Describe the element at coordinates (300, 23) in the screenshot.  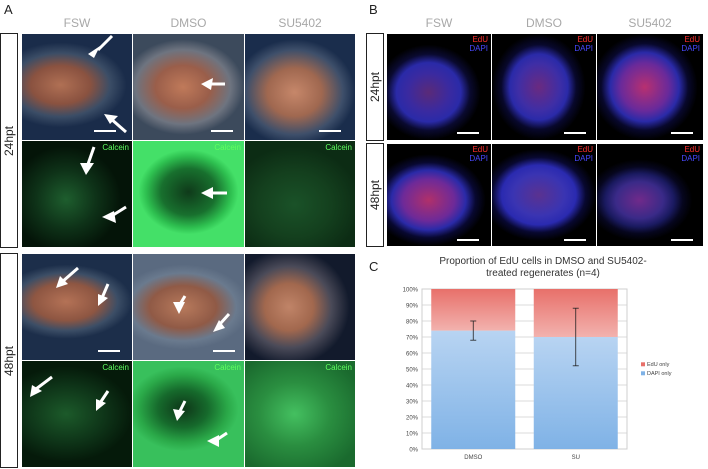
I see `panel-a-column-su5402: SU5402` at that location.